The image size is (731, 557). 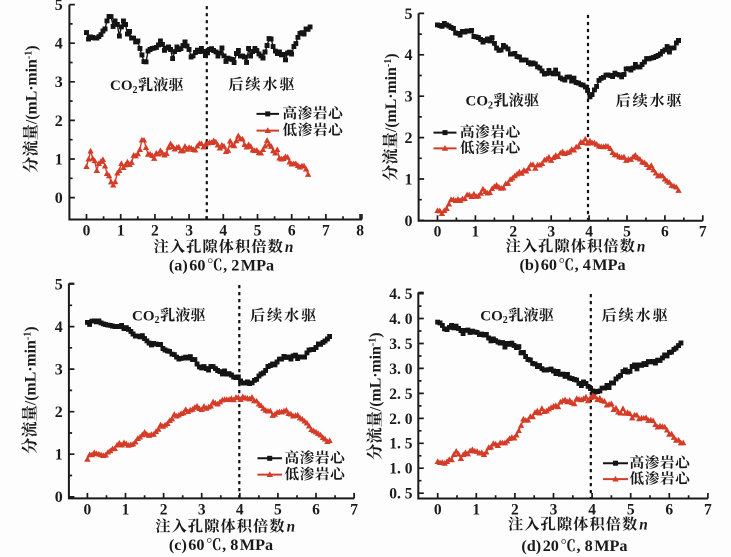 I want to click on svg-text: , 2, so click(x=231, y=265).